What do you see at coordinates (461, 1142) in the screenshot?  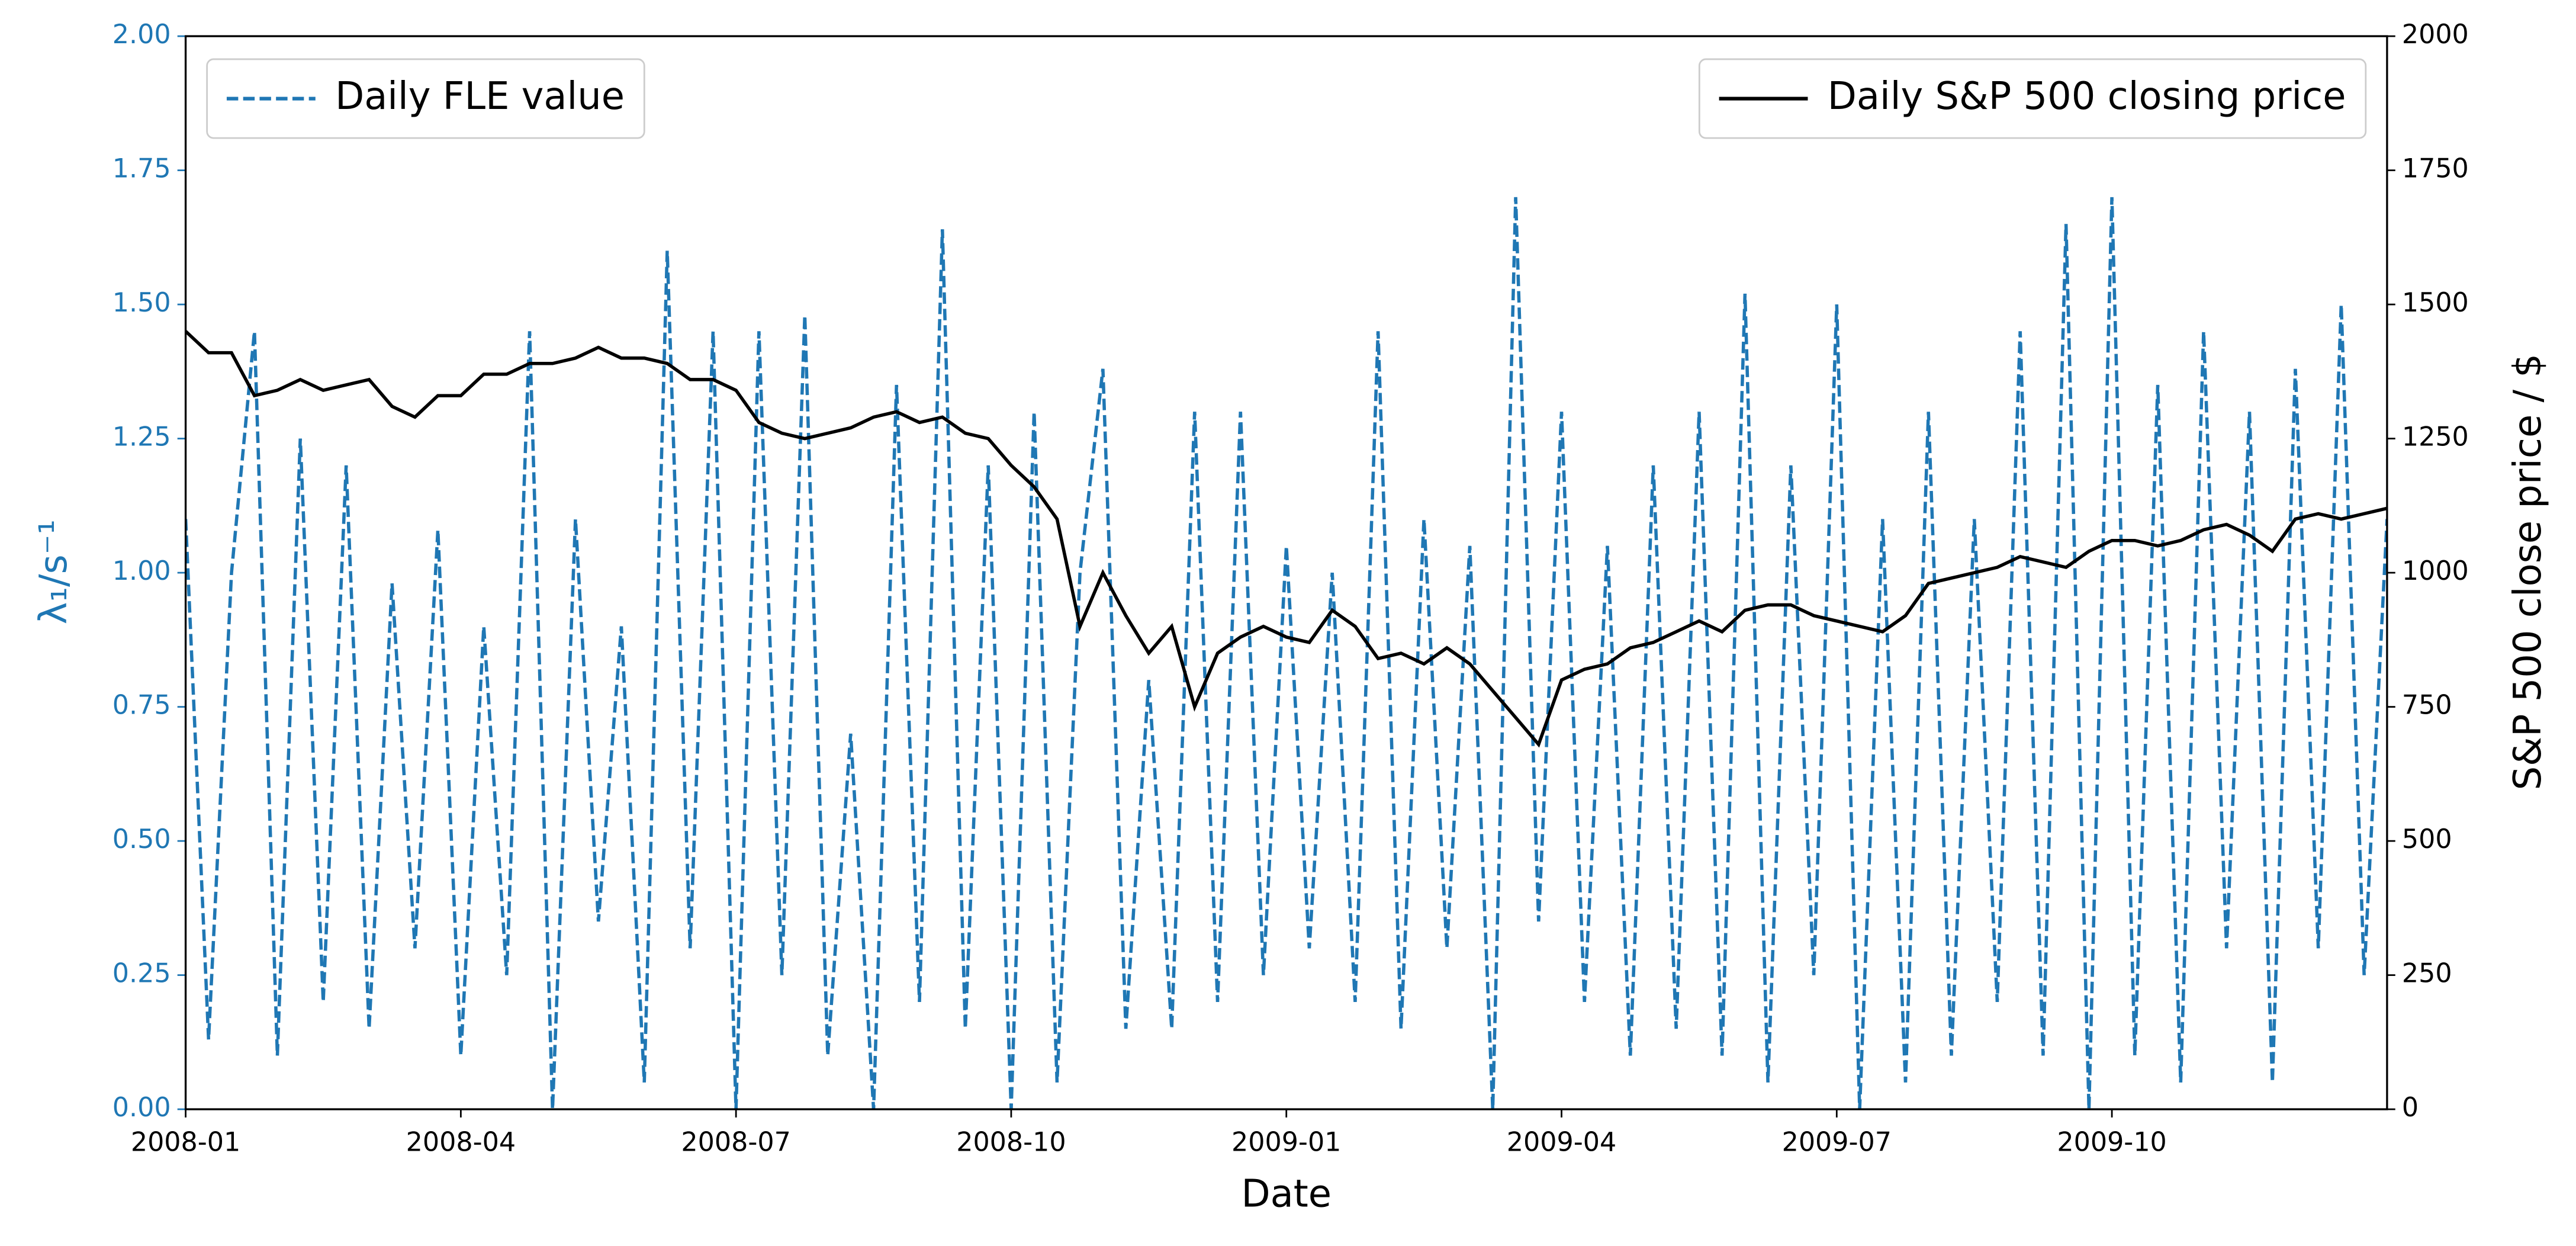 I see `x-tick-label: 2008-04` at bounding box center [461, 1142].